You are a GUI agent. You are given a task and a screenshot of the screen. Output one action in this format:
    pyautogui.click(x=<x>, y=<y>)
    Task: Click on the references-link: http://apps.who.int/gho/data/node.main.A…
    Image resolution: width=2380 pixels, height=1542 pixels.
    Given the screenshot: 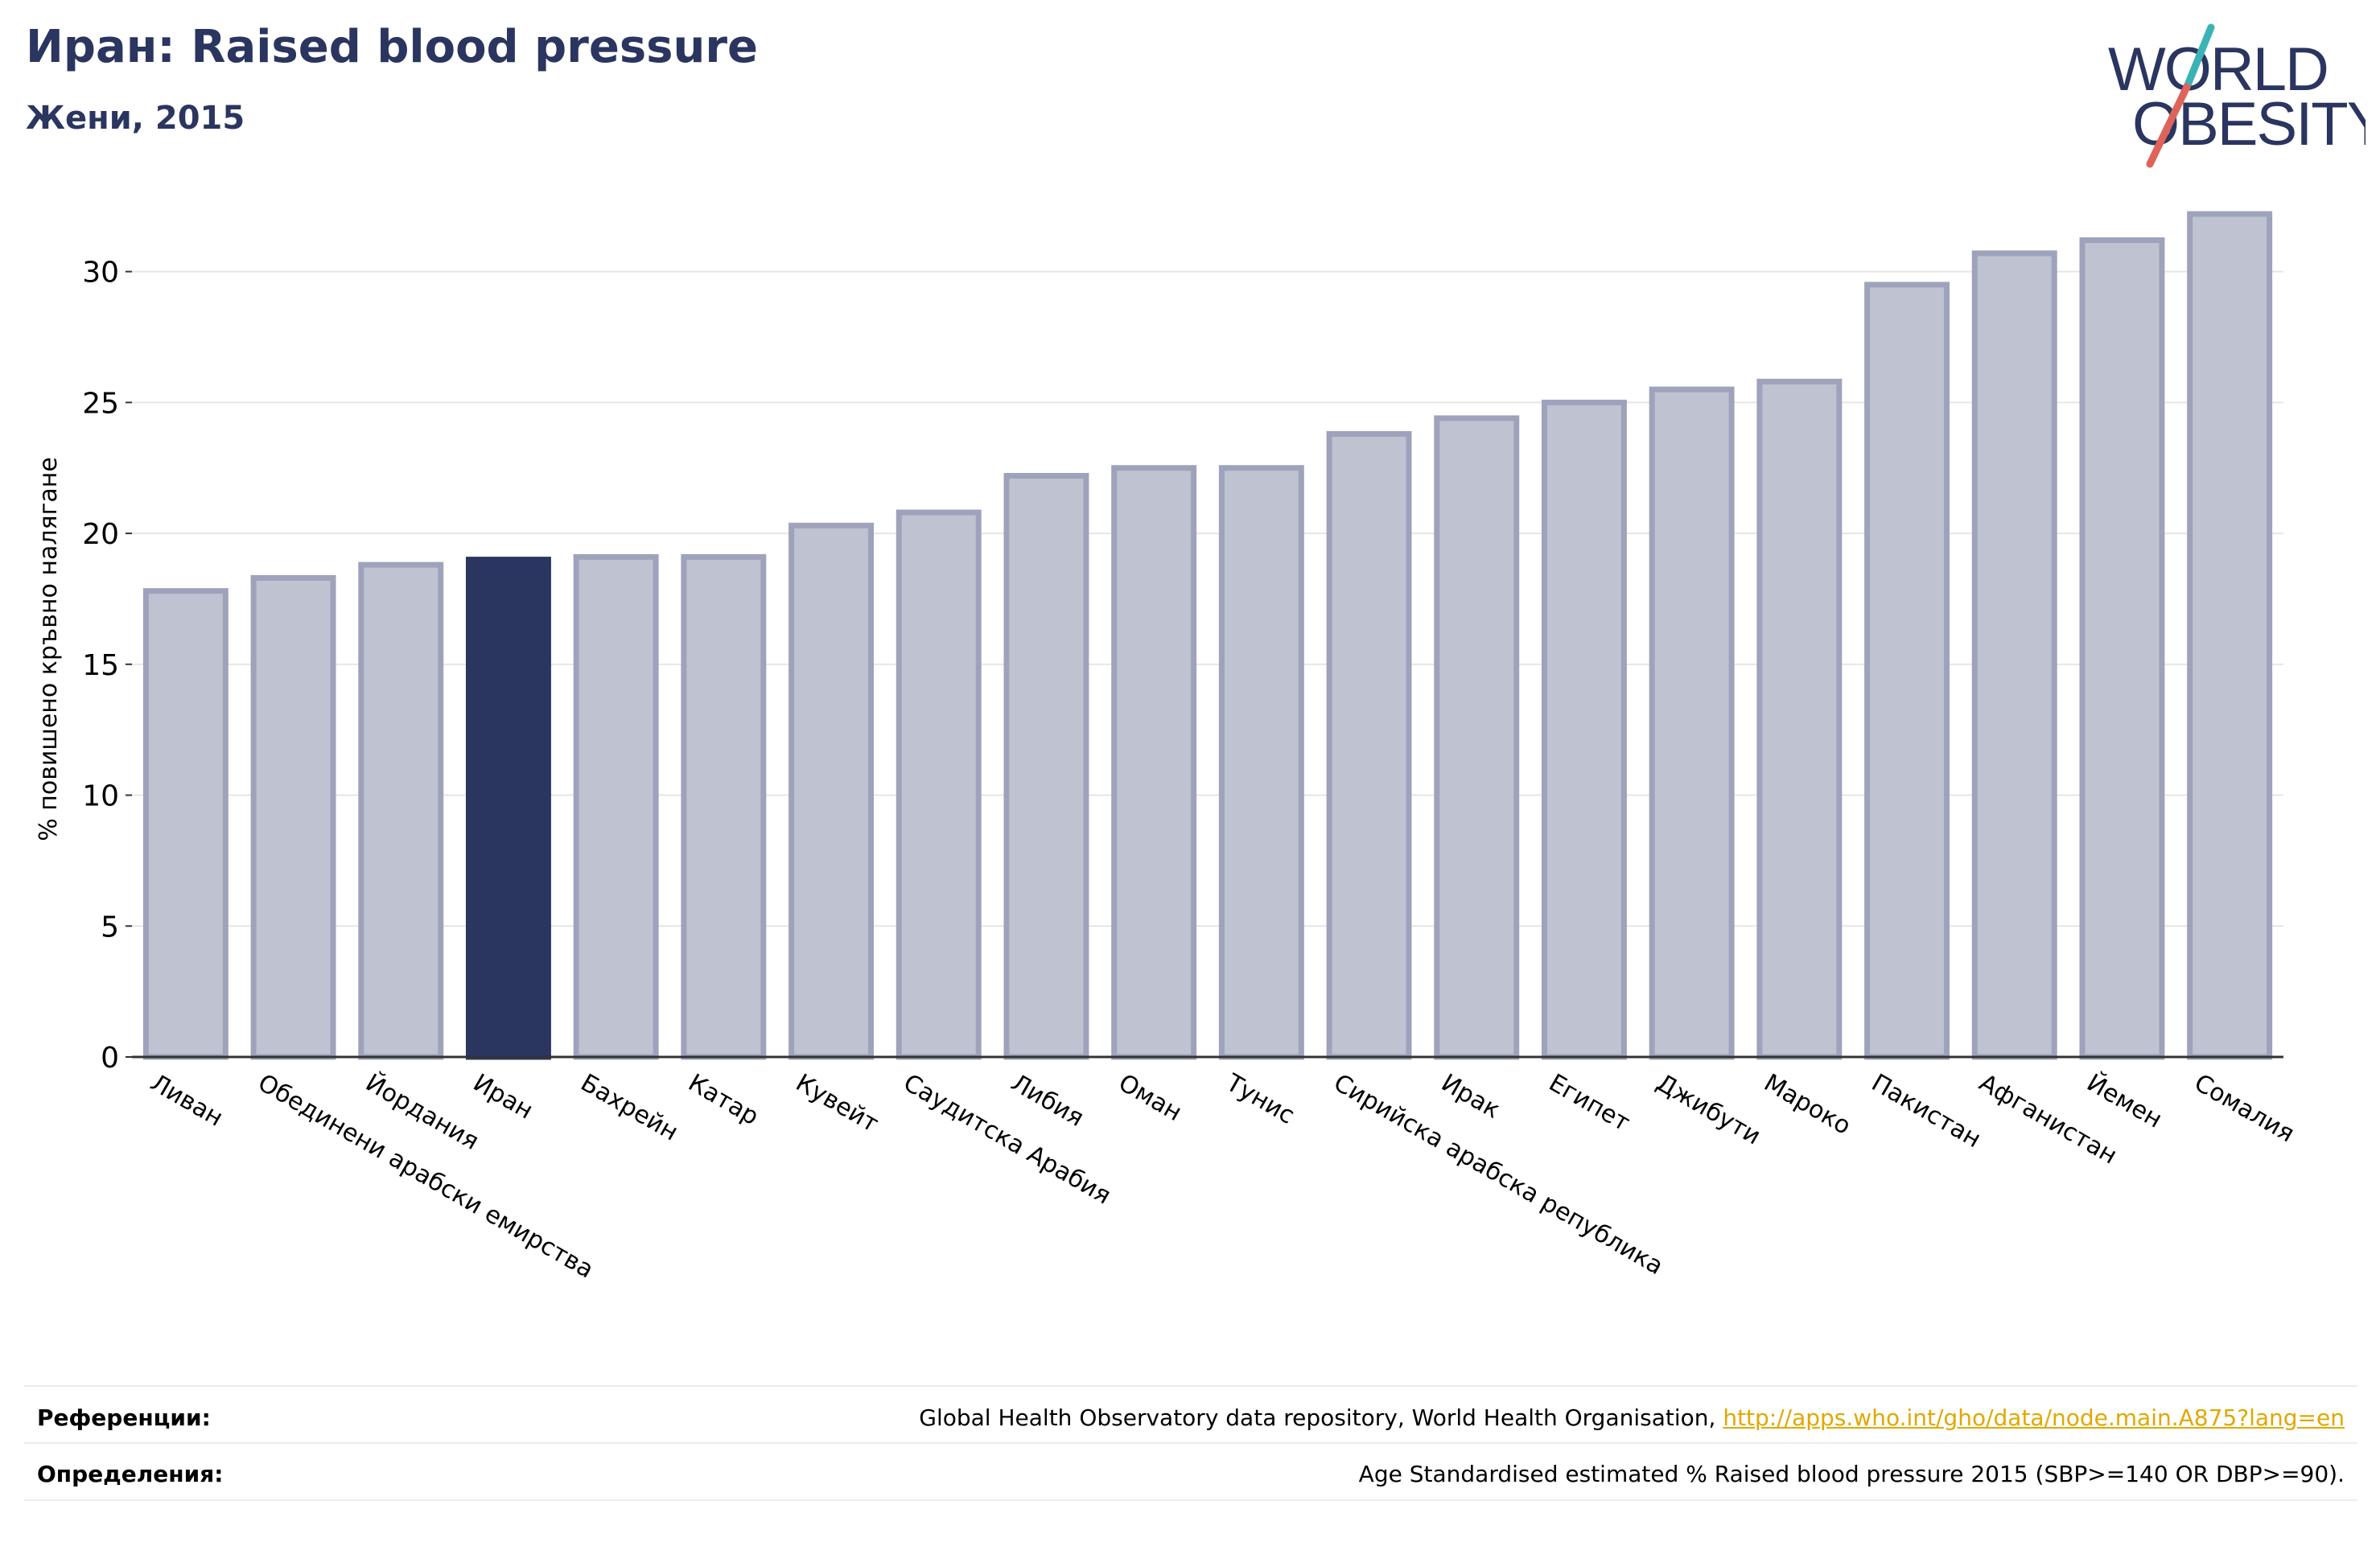 What is the action you would take?
    pyautogui.click(x=2034, y=1417)
    